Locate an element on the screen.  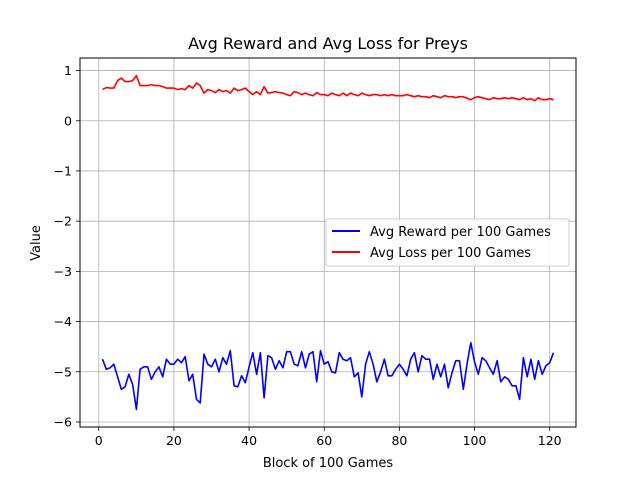
x-axis-label: Block of 100 Games is located at coordinates (328, 463).